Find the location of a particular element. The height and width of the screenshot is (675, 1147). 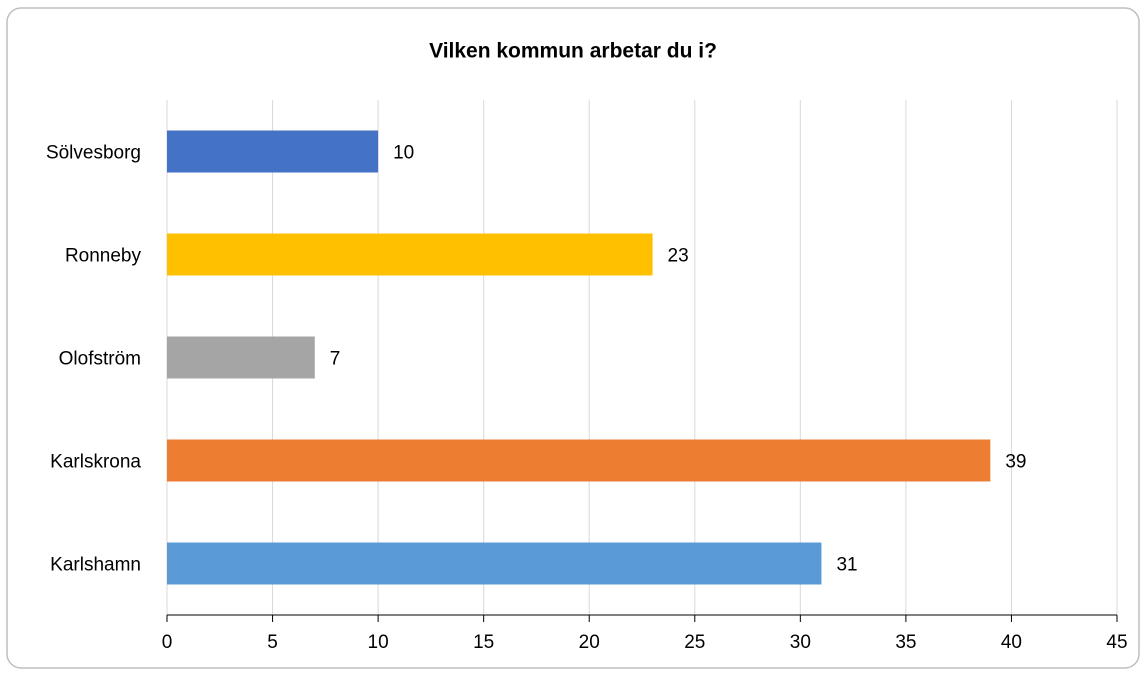

x-tick-label: 20 is located at coordinates (589, 642).